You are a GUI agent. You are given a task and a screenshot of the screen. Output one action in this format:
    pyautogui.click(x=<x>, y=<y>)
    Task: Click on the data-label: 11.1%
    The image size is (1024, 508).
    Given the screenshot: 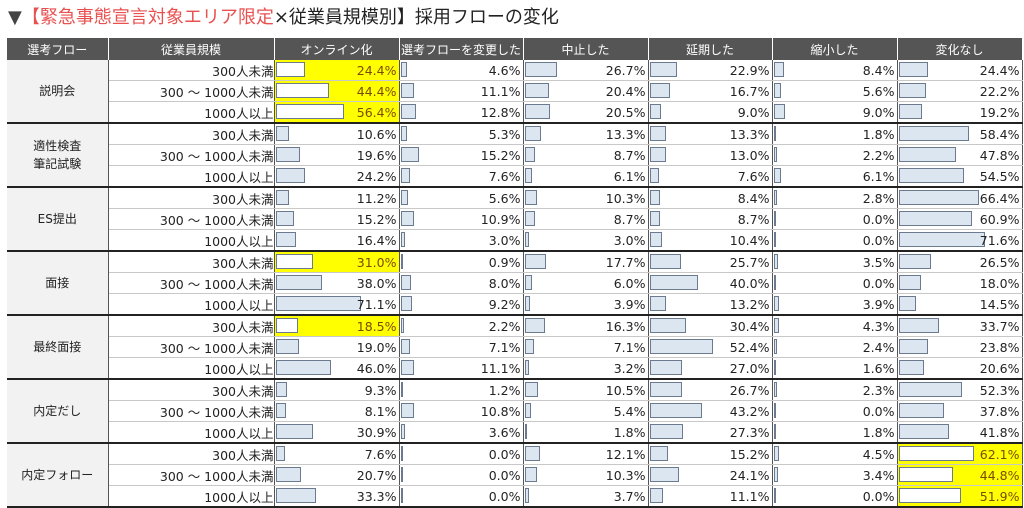 What is the action you would take?
    pyautogui.click(x=500, y=91)
    